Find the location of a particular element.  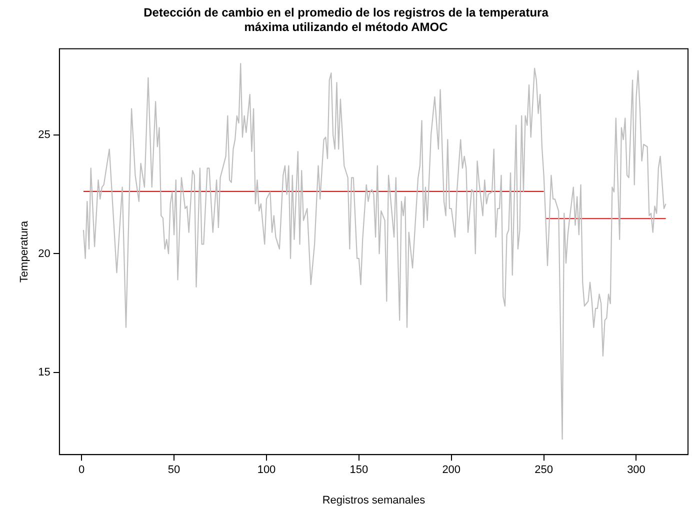

x-tick-label: 200 is located at coordinates (451, 470).